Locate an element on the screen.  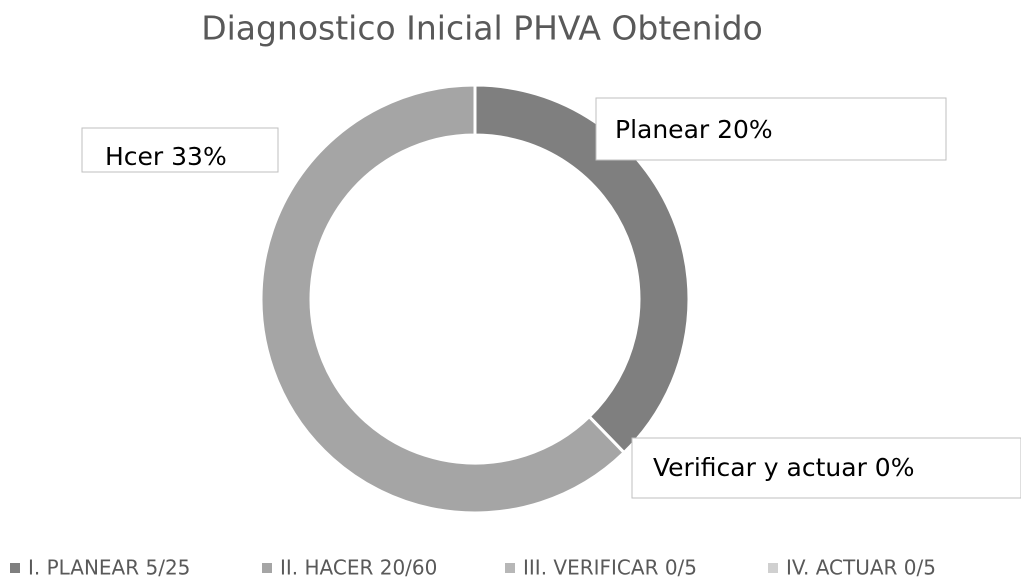
data-label: Planear 20% is located at coordinates (694, 129).